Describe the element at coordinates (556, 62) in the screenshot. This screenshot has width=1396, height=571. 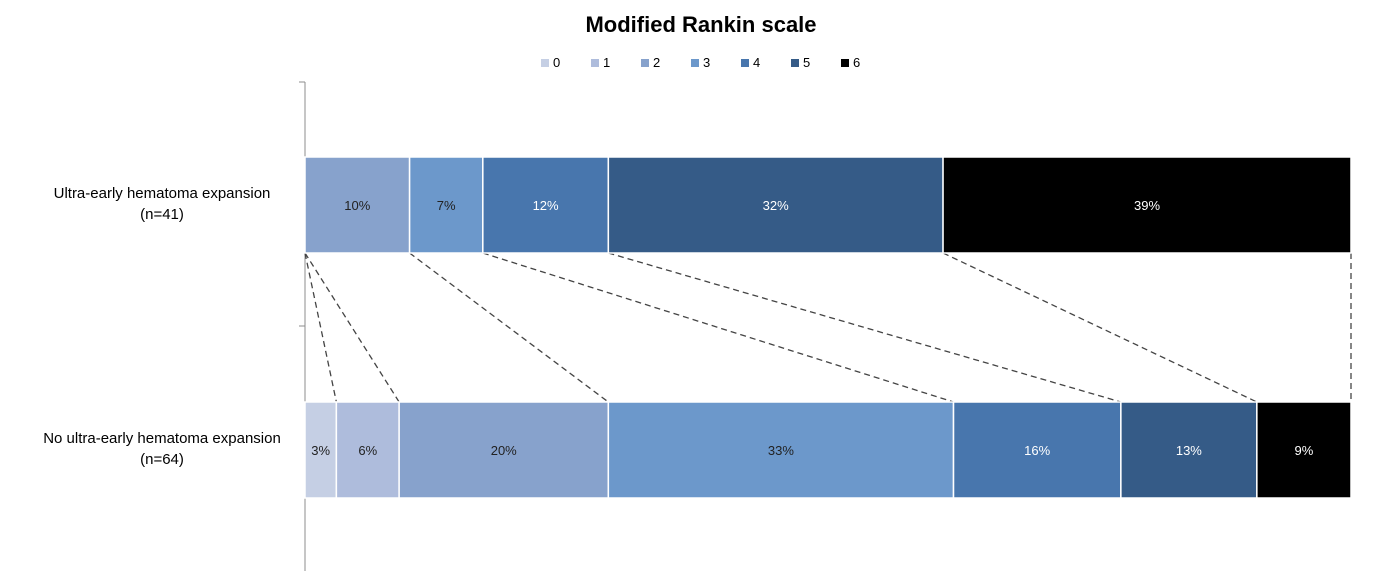
I see `legend-label-0: 0` at that location.